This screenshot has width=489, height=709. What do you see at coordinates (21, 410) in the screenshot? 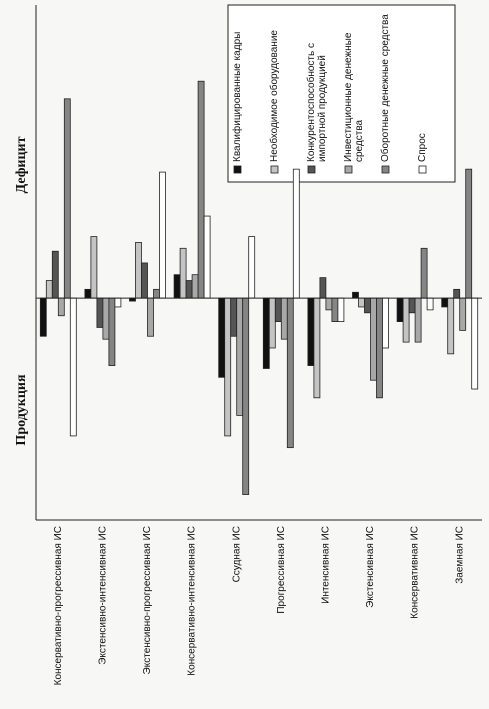
I see `annotation: Продукция` at bounding box center [21, 410].